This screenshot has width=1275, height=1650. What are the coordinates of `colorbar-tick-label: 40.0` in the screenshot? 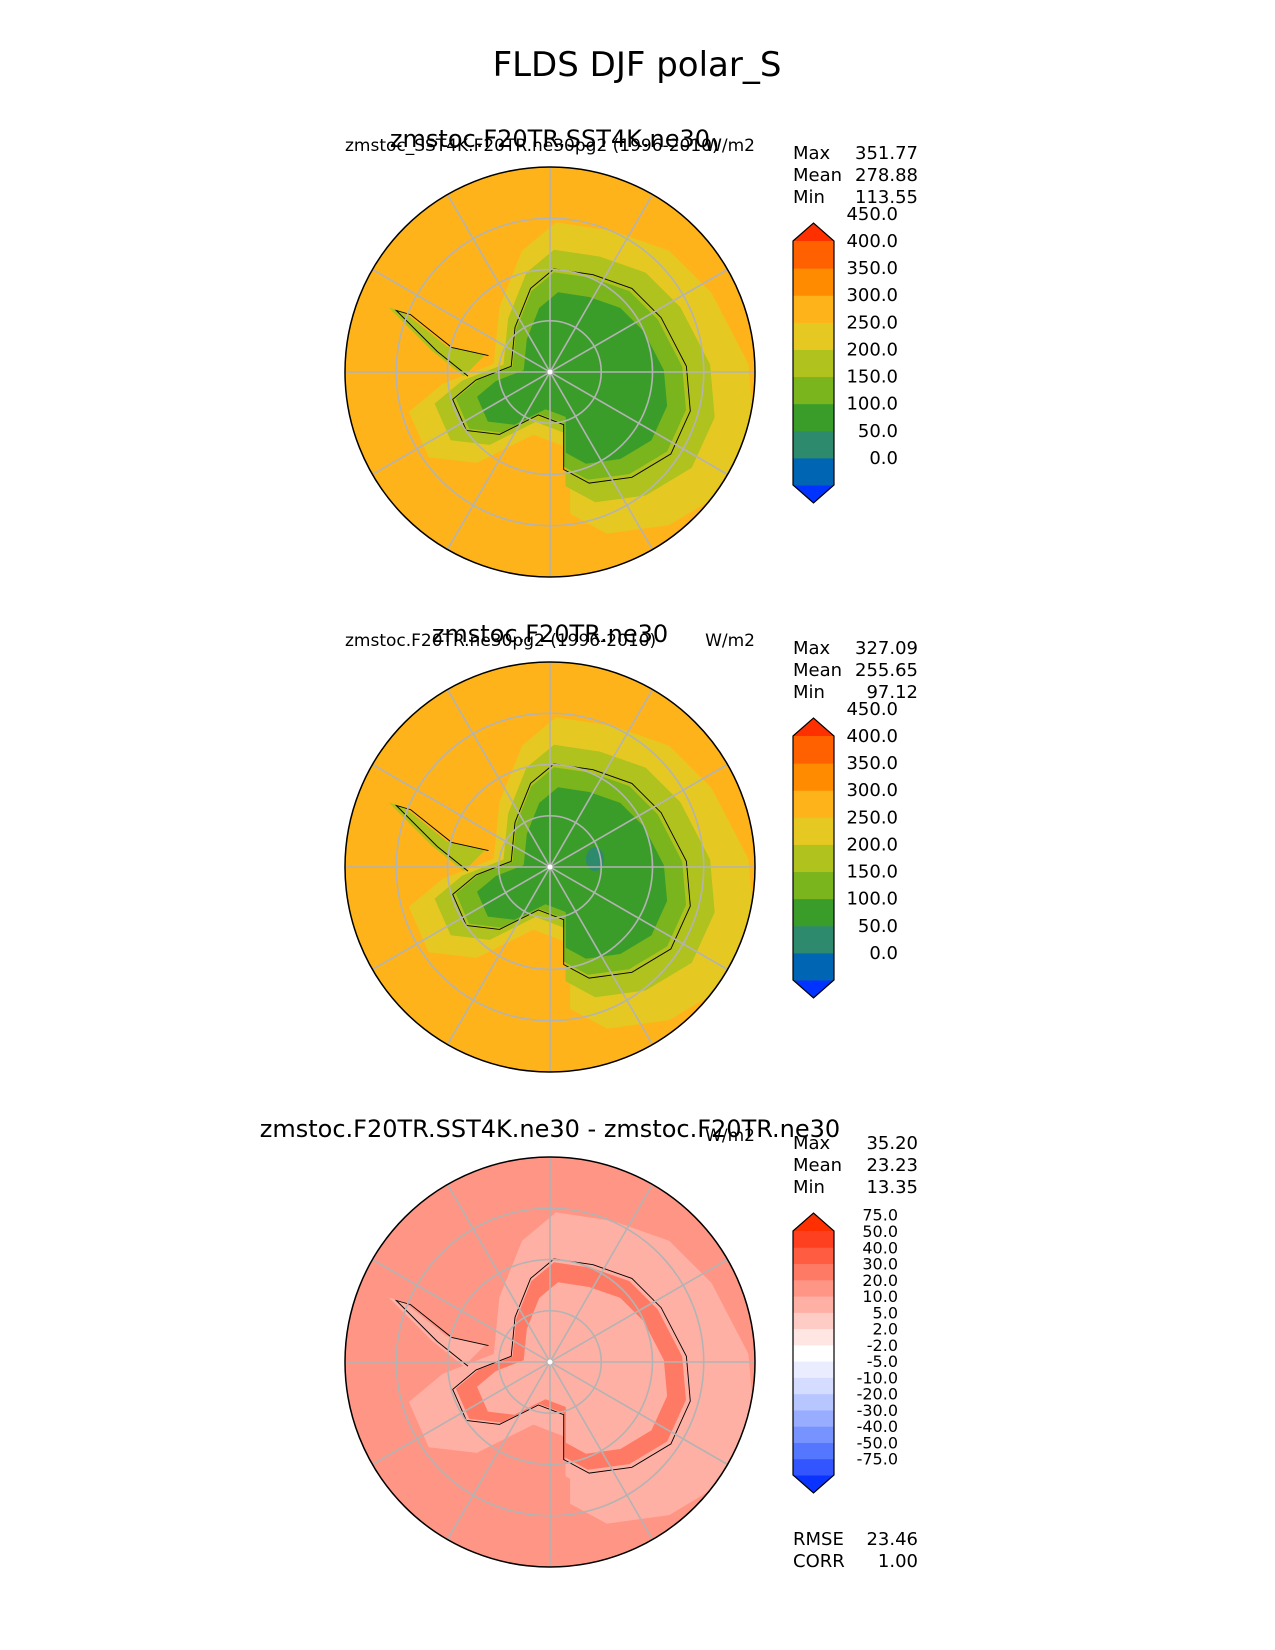 It's located at (880, 1247).